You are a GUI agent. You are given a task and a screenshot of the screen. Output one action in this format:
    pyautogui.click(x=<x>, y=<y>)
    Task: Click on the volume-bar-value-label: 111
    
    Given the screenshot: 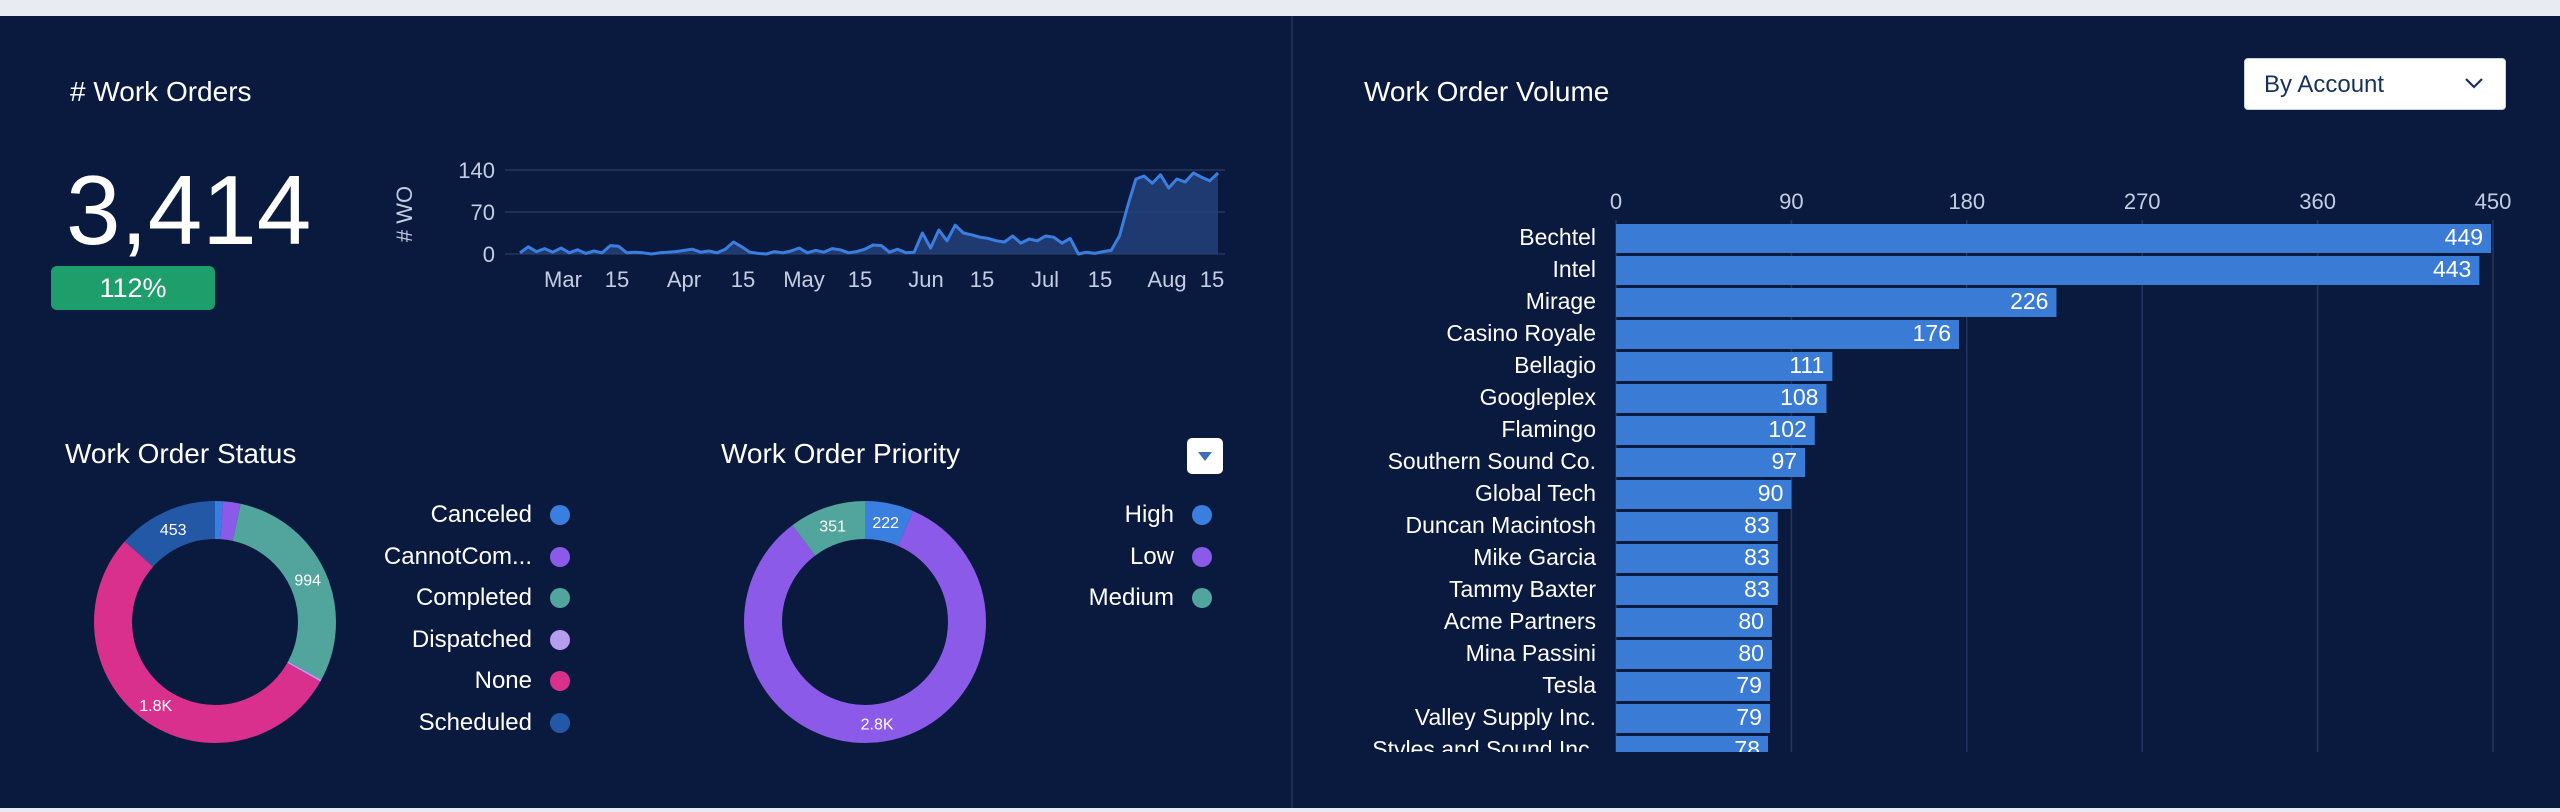 What is the action you would take?
    pyautogui.click(x=1806, y=365)
    